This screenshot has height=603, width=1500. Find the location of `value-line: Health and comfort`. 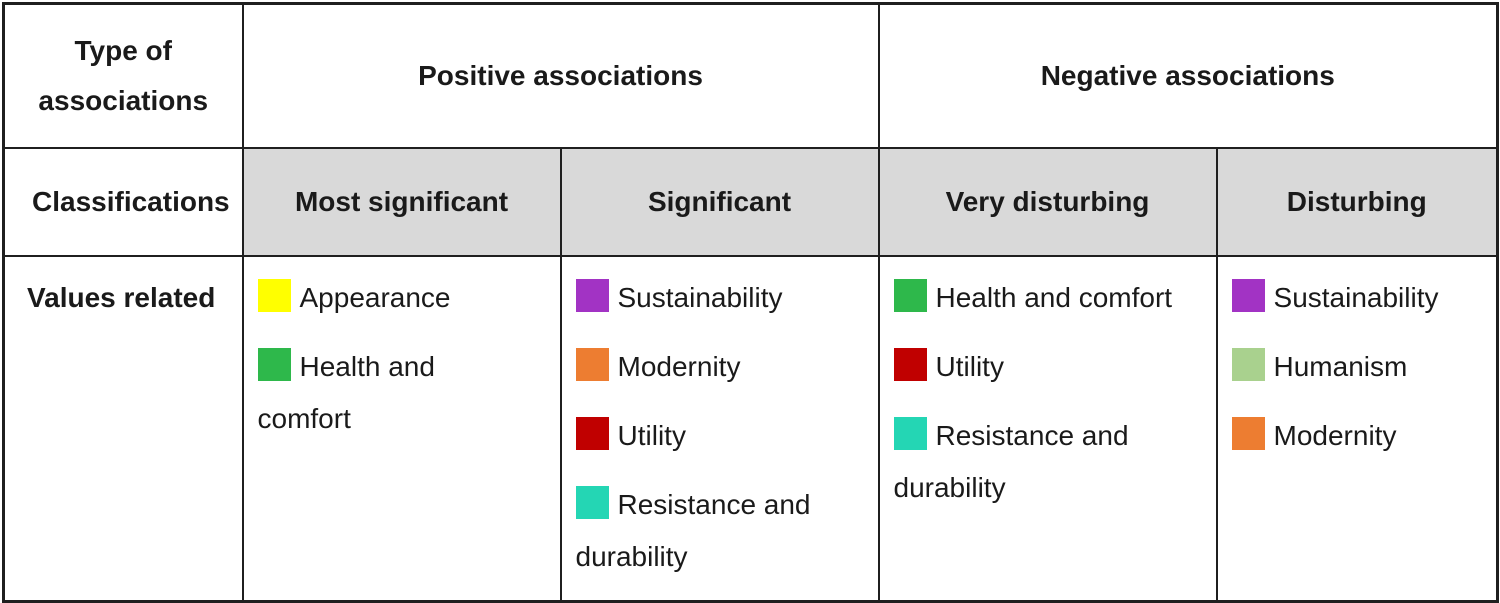

value-line: Health and comfort is located at coordinates (1051, 298).